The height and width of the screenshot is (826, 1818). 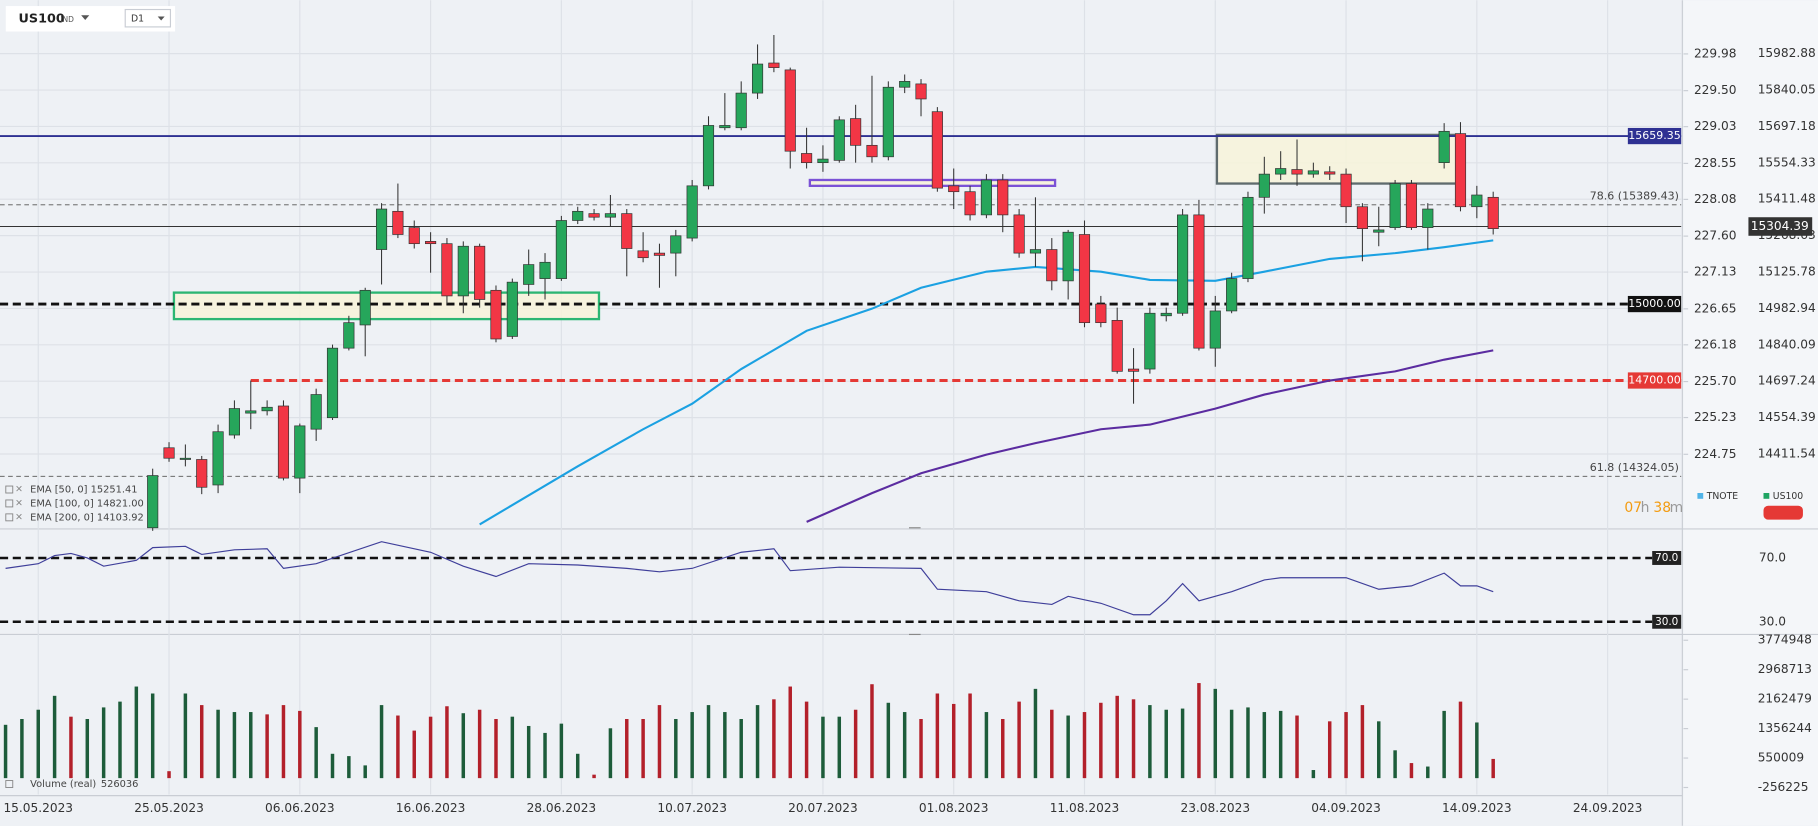 What do you see at coordinates (1787, 126) in the screenshot?
I see `y-tick-label: 15697.18` at bounding box center [1787, 126].